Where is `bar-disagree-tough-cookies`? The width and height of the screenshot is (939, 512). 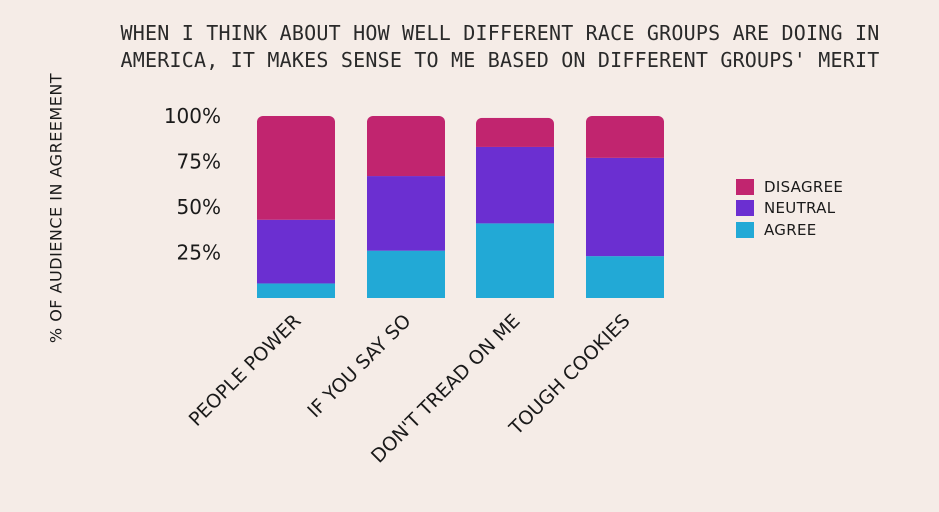
bar-disagree-tough-cookies is located at coordinates (625, 137).